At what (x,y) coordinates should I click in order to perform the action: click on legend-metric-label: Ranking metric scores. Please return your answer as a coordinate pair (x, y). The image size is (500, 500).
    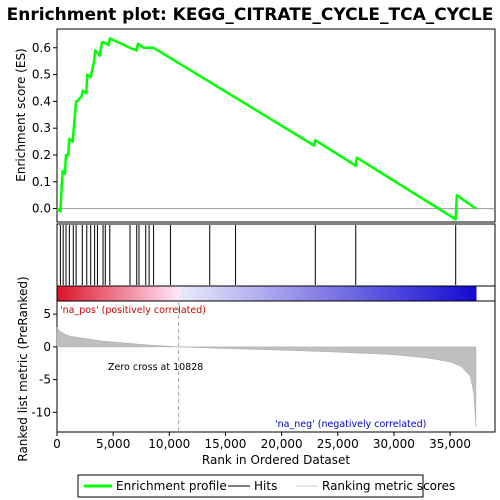
    Looking at the image, I should click on (388, 486).